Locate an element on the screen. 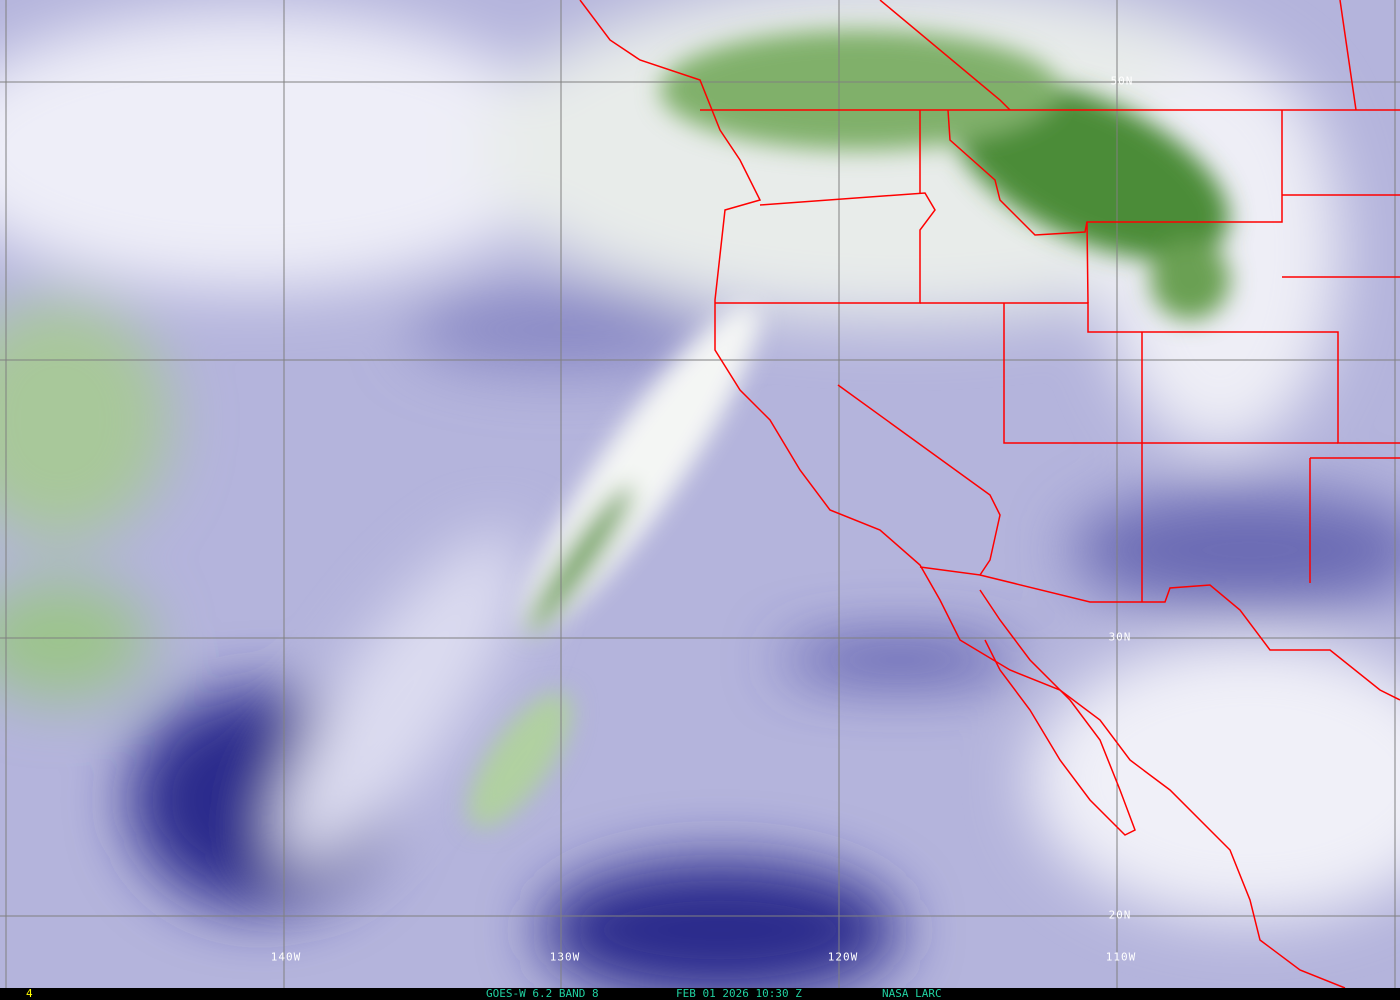  baja-california-coastline is located at coordinates (1057, 712).